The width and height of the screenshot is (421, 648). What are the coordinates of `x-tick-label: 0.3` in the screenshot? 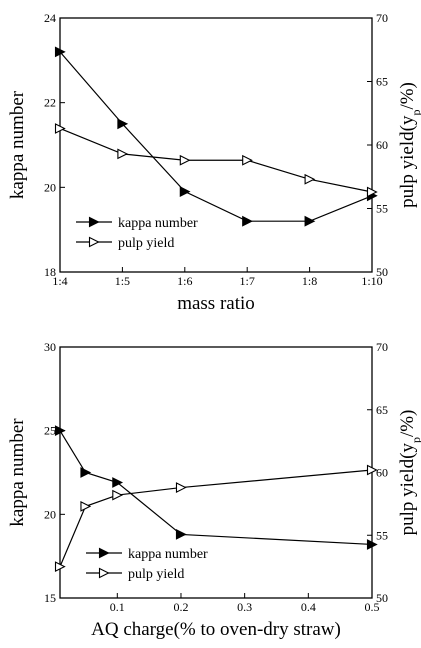 It's located at (244, 607).